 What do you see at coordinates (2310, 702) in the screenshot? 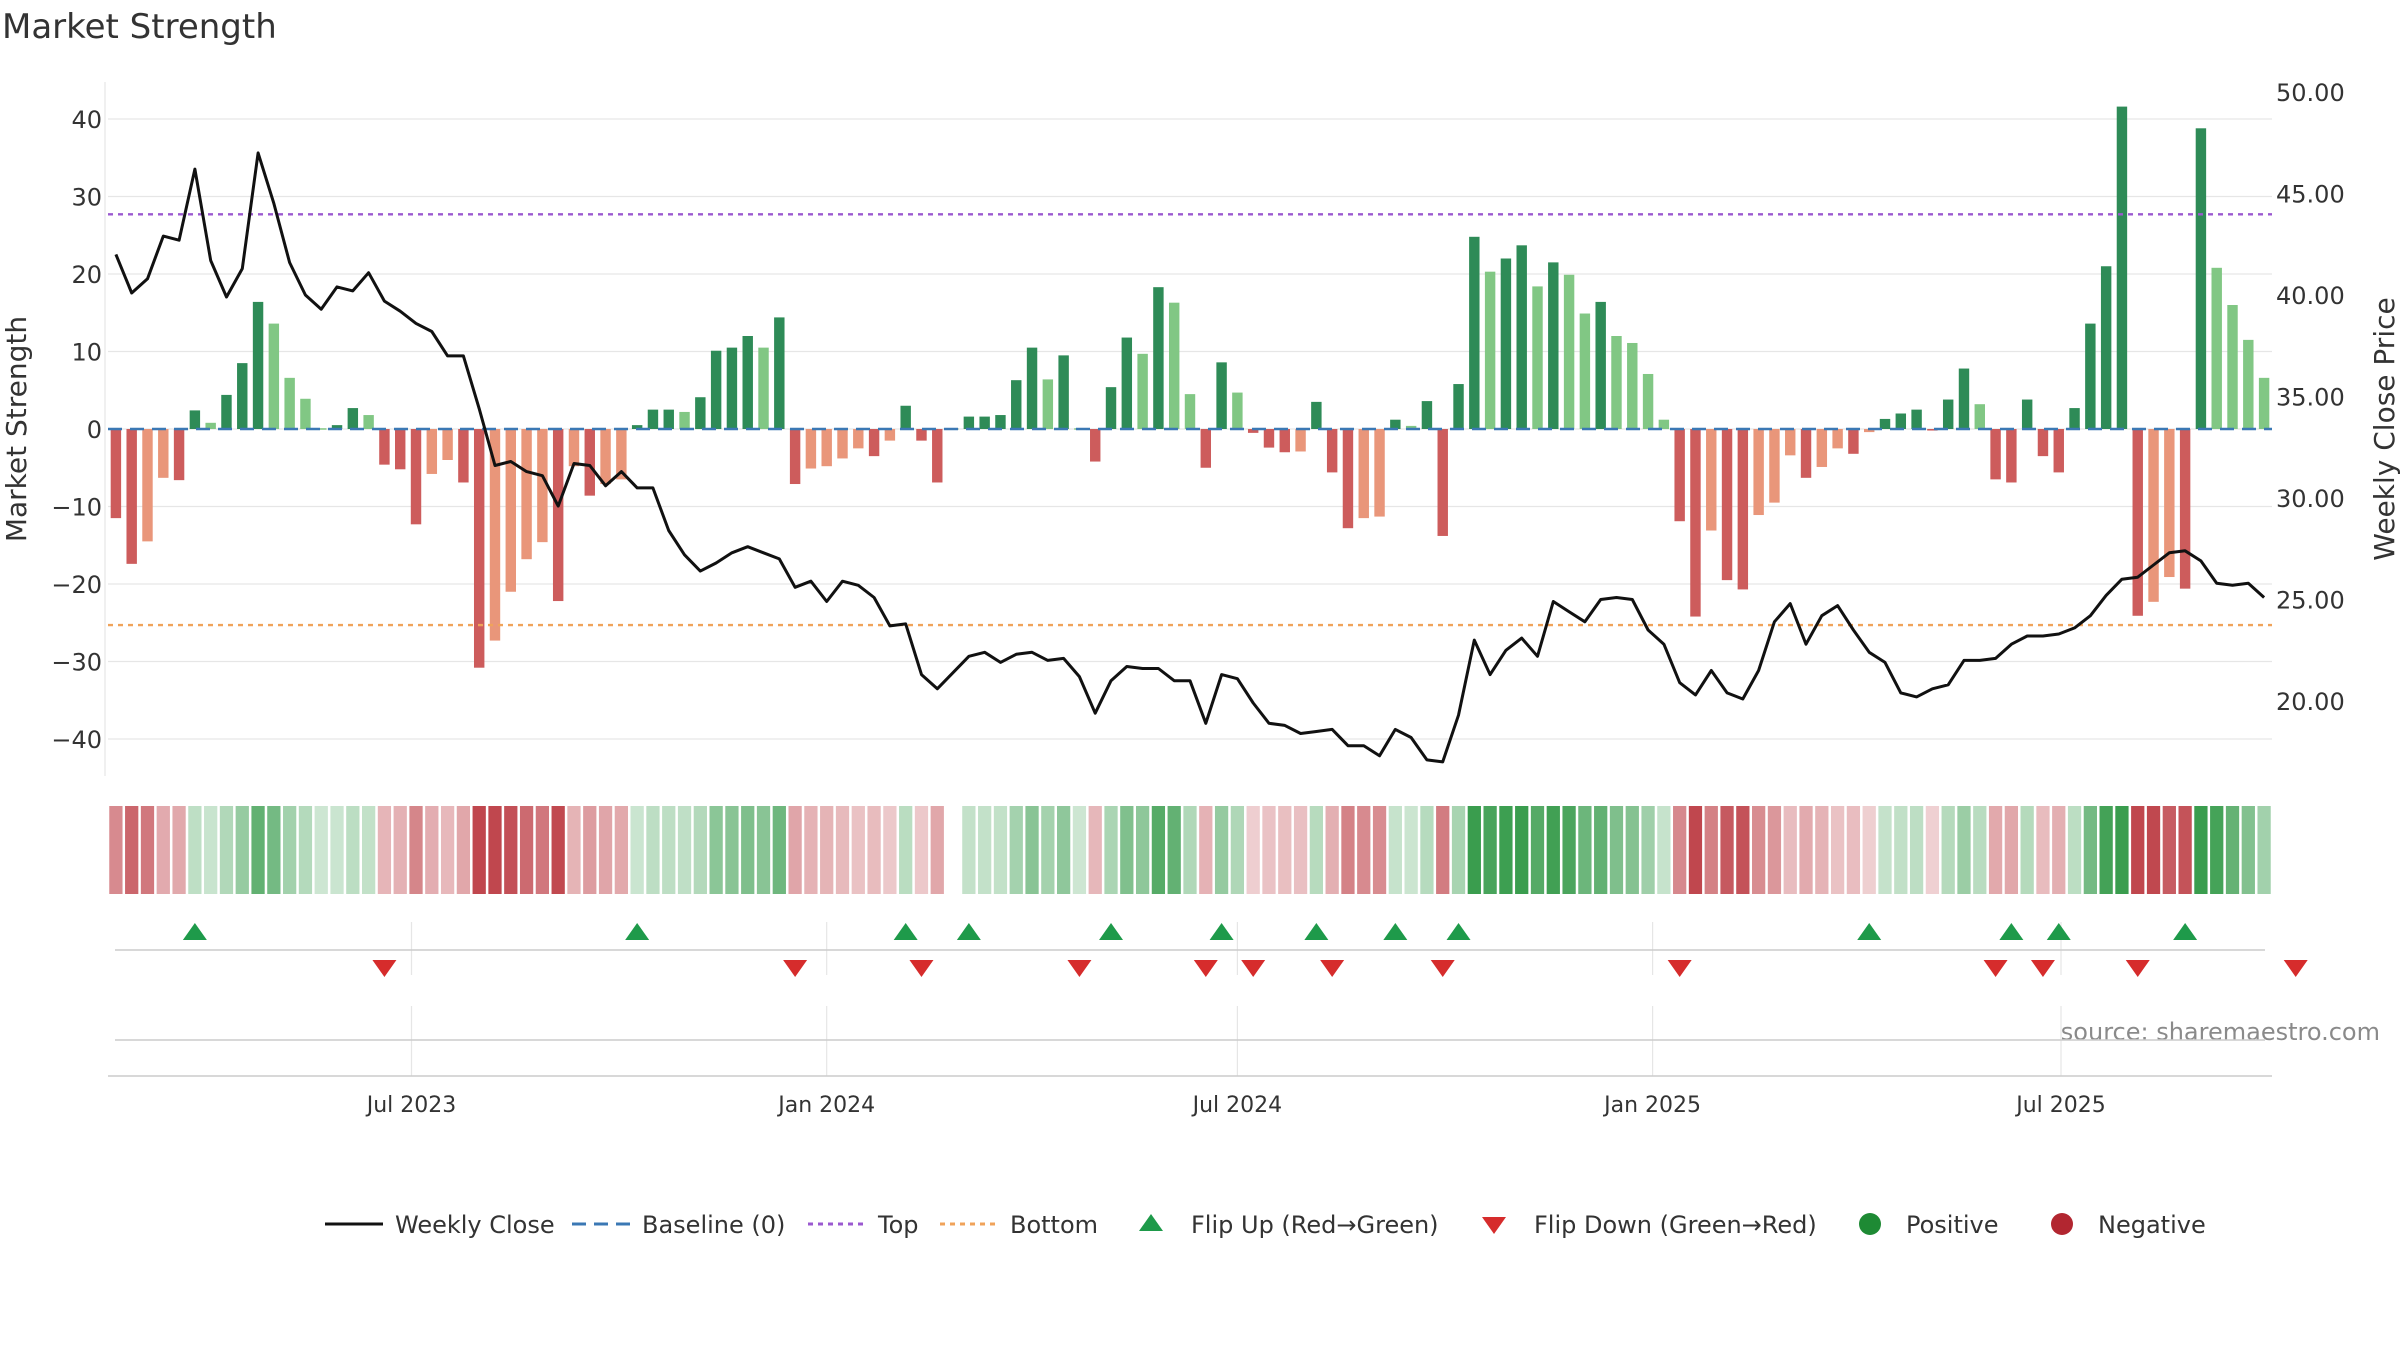
I see `y2-tick-label: 20.00` at bounding box center [2310, 702].